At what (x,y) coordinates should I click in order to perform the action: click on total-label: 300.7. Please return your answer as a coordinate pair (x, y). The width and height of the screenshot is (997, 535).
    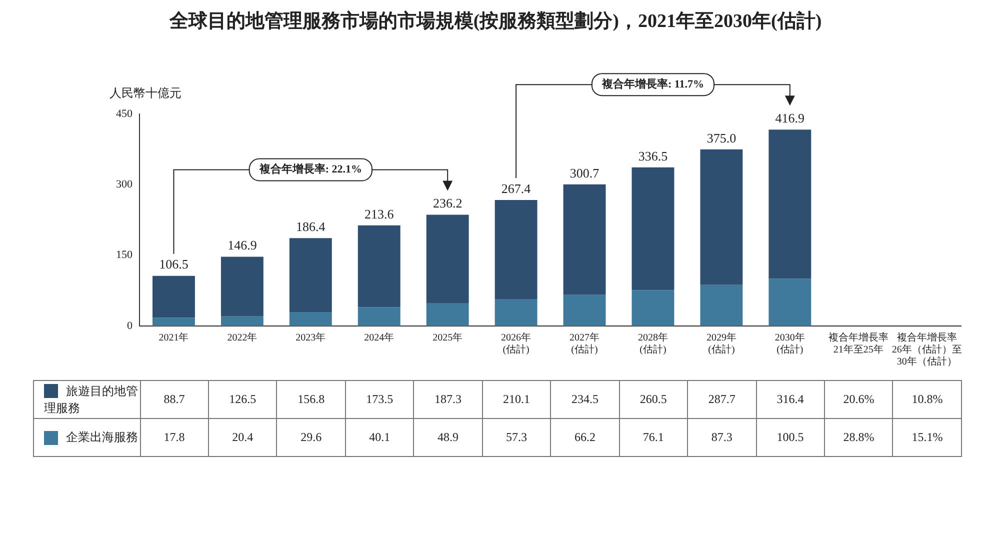
    Looking at the image, I should click on (585, 172).